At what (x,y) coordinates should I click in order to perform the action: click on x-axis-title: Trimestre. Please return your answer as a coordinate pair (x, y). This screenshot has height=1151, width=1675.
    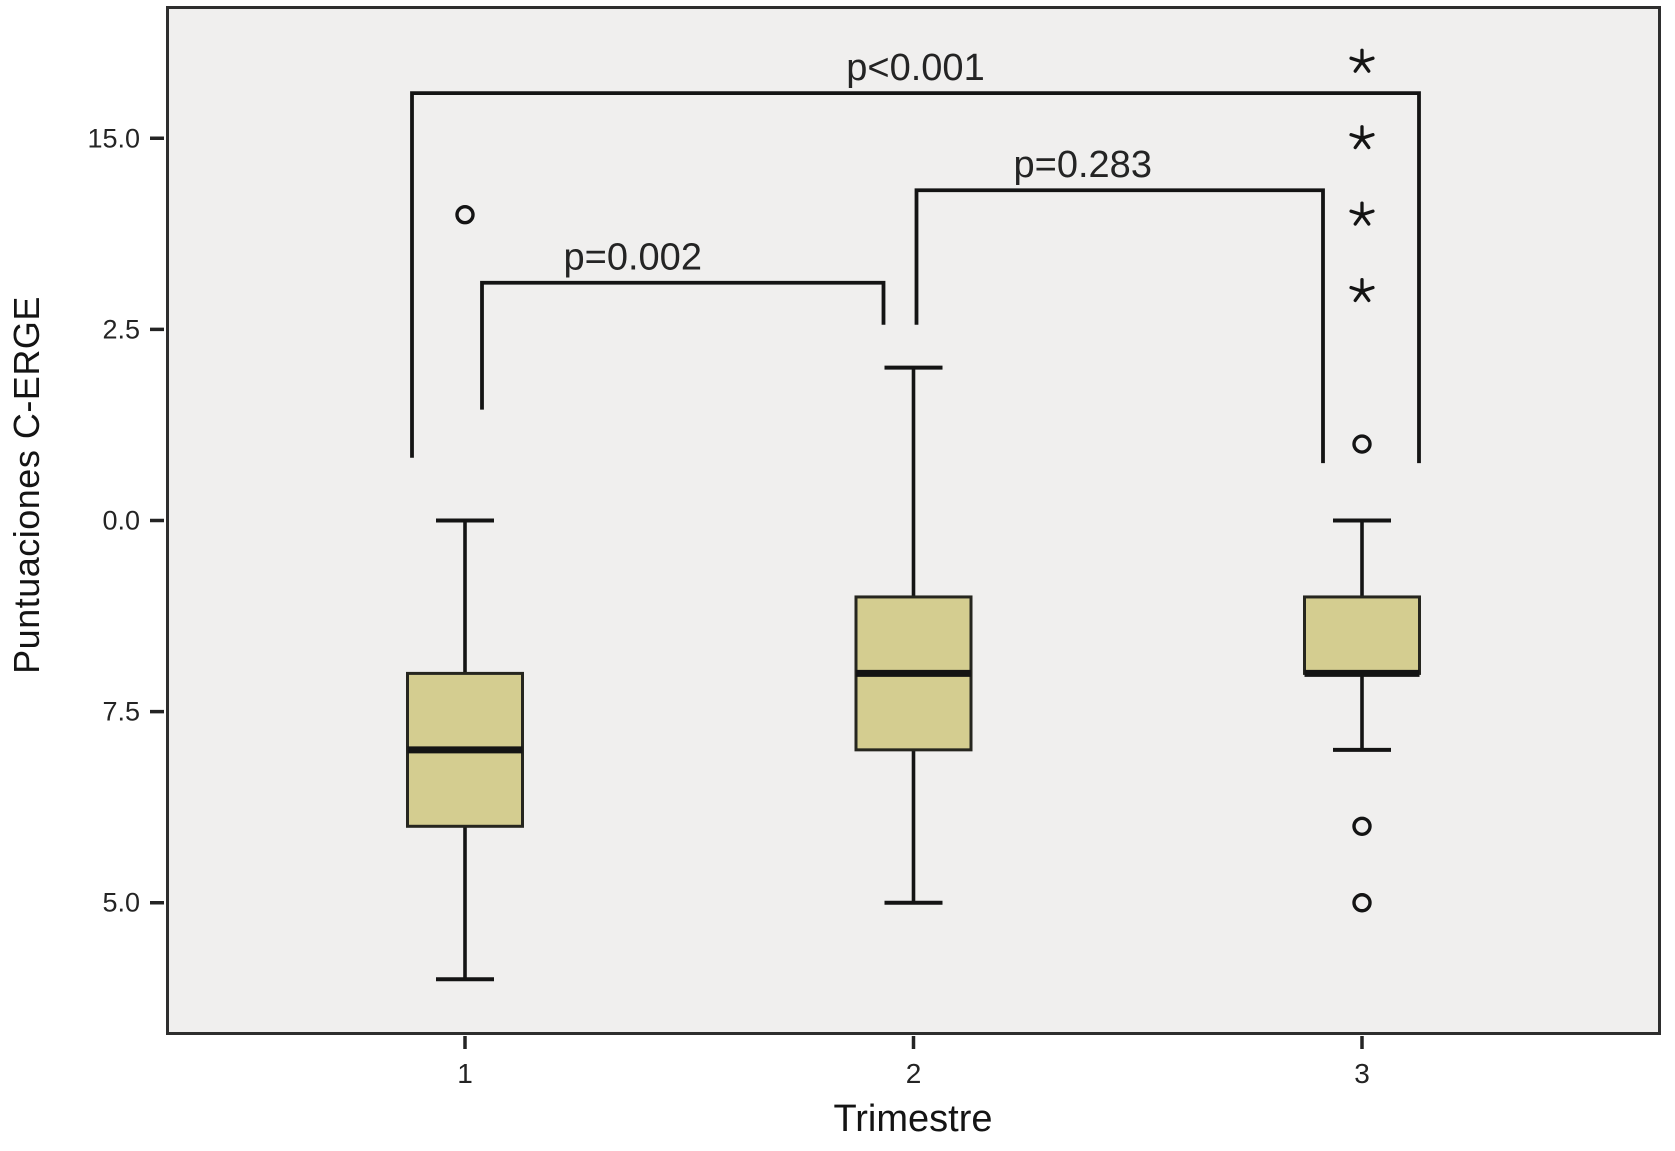
    Looking at the image, I should click on (913, 1119).